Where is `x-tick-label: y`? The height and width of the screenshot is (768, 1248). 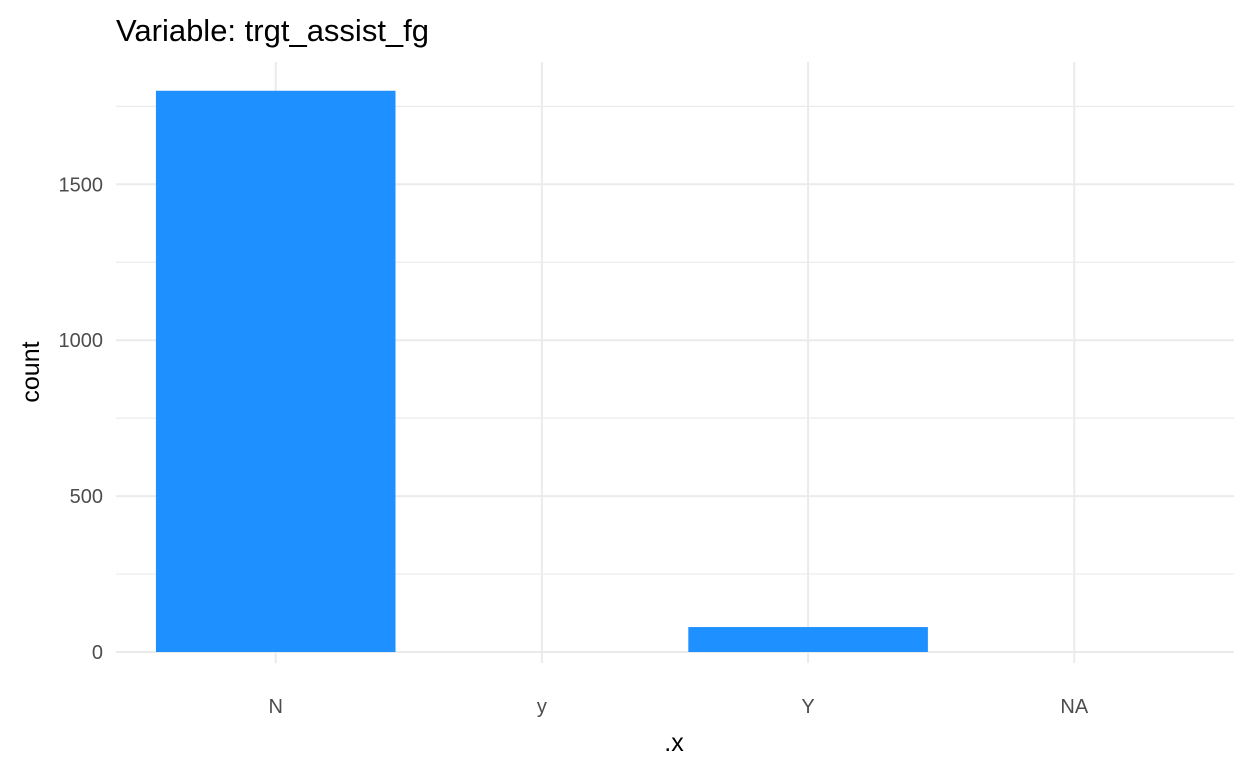 x-tick-label: y is located at coordinates (542, 707).